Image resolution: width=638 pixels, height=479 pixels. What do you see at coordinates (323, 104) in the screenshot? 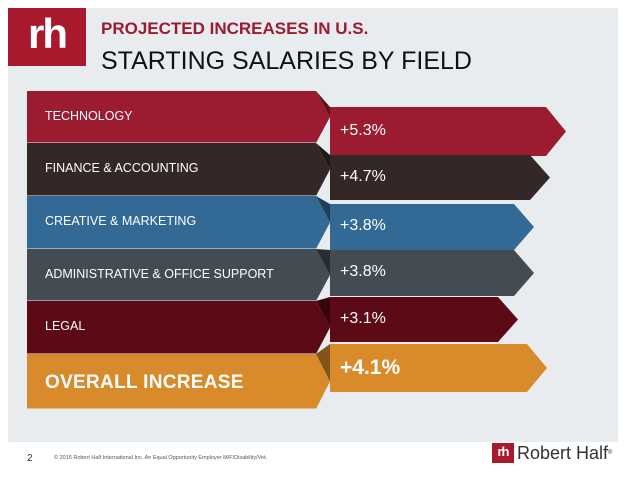
I see `fold-technology` at bounding box center [323, 104].